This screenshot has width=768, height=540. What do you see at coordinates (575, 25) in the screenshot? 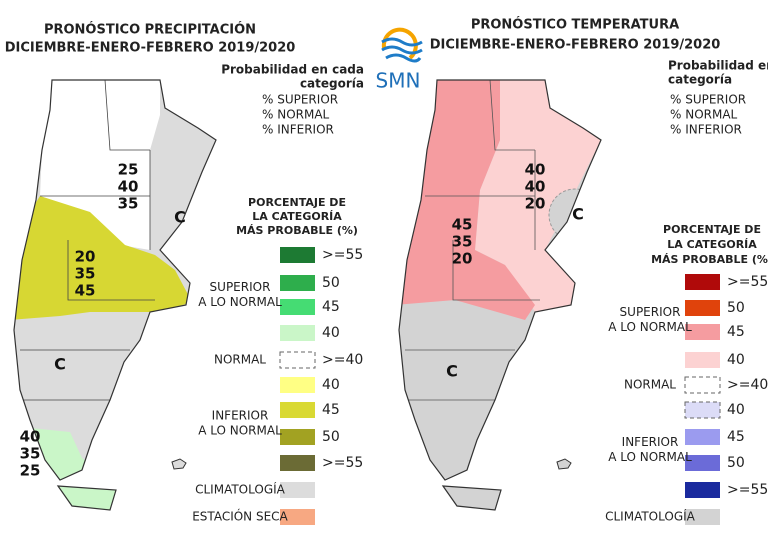
I see `map-title: PRONÓSTICO TEMPERATURA` at bounding box center [575, 25].